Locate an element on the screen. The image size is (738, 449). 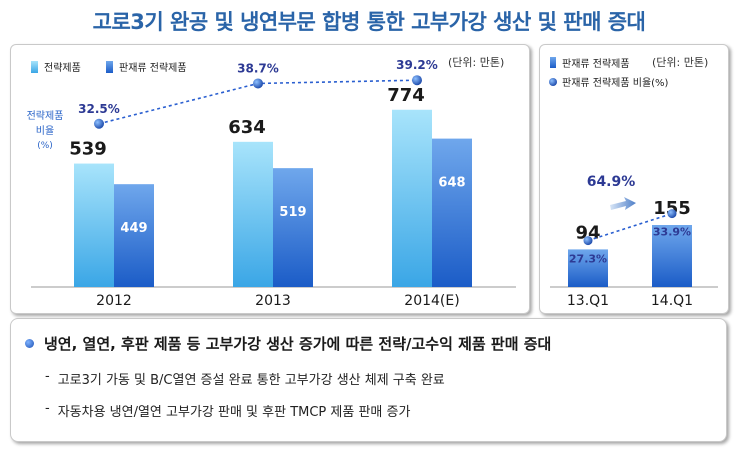
bar-sales-label: 648 is located at coordinates (451, 183).